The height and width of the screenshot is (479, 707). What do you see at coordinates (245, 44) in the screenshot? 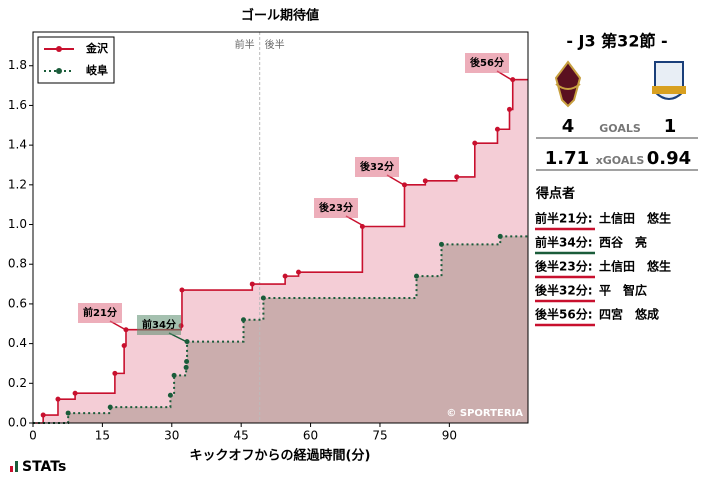
I see `half-label: 前半` at bounding box center [245, 44].